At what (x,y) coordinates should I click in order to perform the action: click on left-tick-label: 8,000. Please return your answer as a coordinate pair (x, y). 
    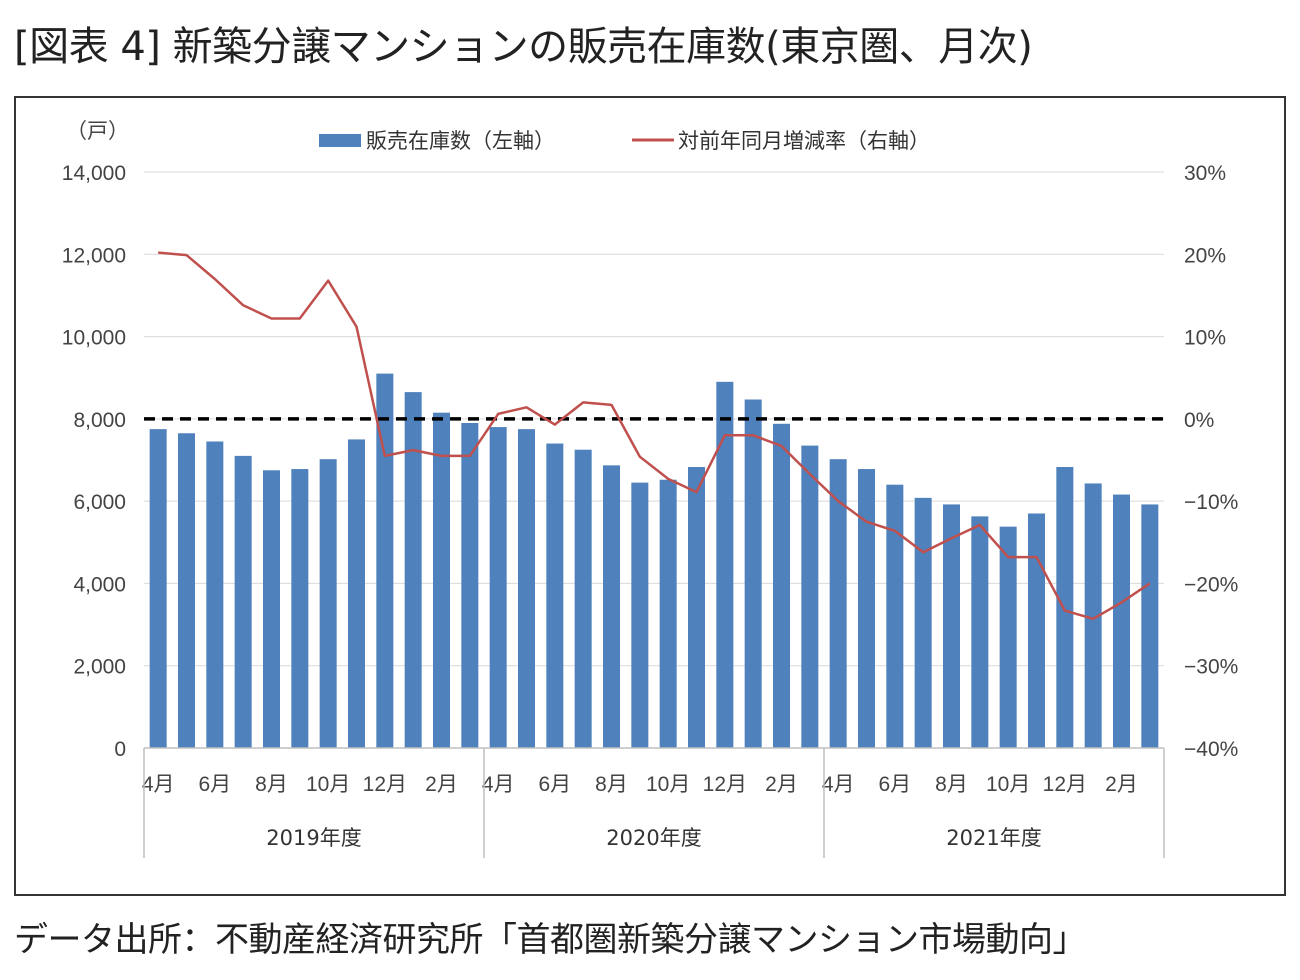
    Looking at the image, I should click on (99, 420).